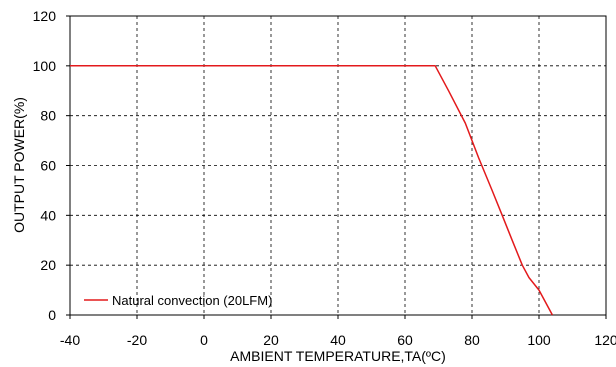 This screenshot has width=616, height=367. What do you see at coordinates (192, 300) in the screenshot?
I see `legend-label: Natural convection (20LFM)` at bounding box center [192, 300].